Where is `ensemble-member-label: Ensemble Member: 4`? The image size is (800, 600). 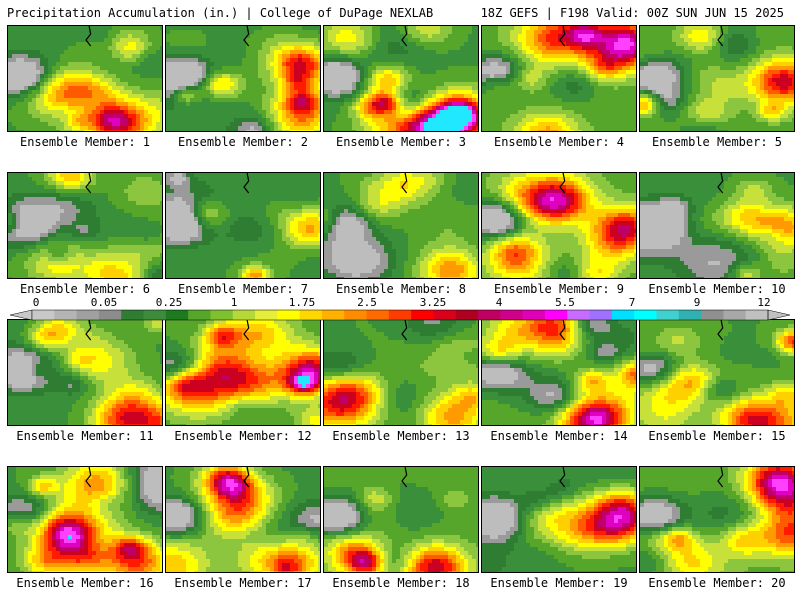
ensemble-member-label: Ensemble Member: 4 is located at coordinates (559, 142).